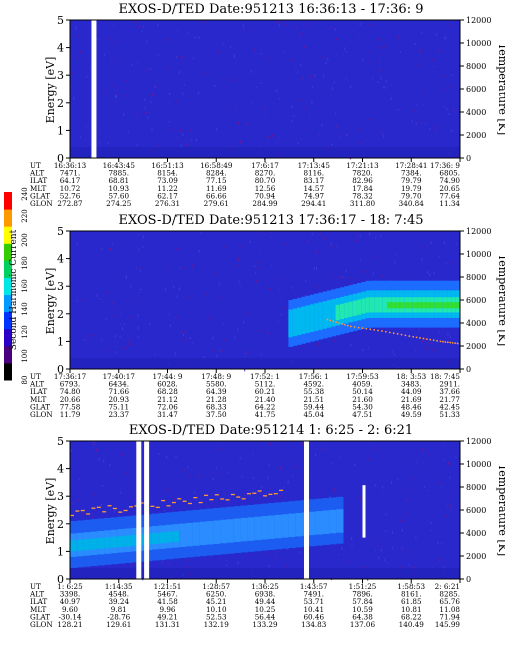 This screenshot has height=649, width=505. What do you see at coordinates (70, 586) in the screenshot?
I see `orbit-row-value: 1: 6:25` at bounding box center [70, 586].